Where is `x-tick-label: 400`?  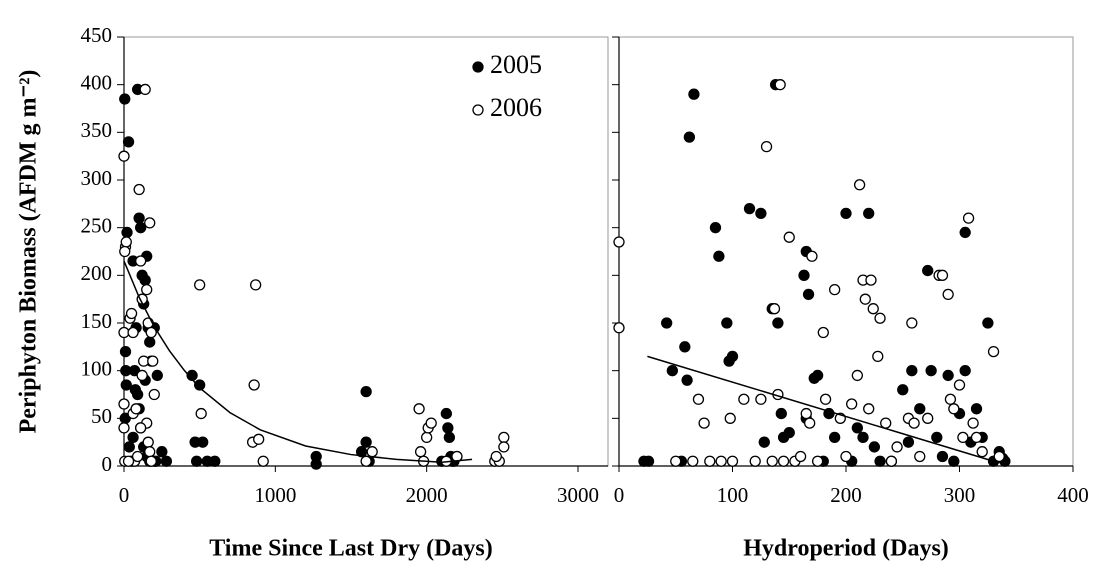
x-tick-label: 400 is located at coordinates (1073, 495).